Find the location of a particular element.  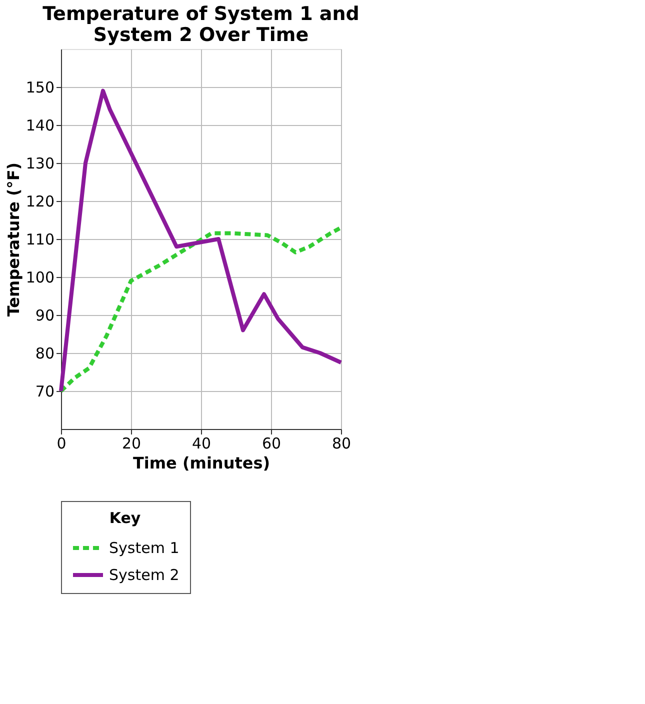

y-tick-label: 80 is located at coordinates (44, 353).